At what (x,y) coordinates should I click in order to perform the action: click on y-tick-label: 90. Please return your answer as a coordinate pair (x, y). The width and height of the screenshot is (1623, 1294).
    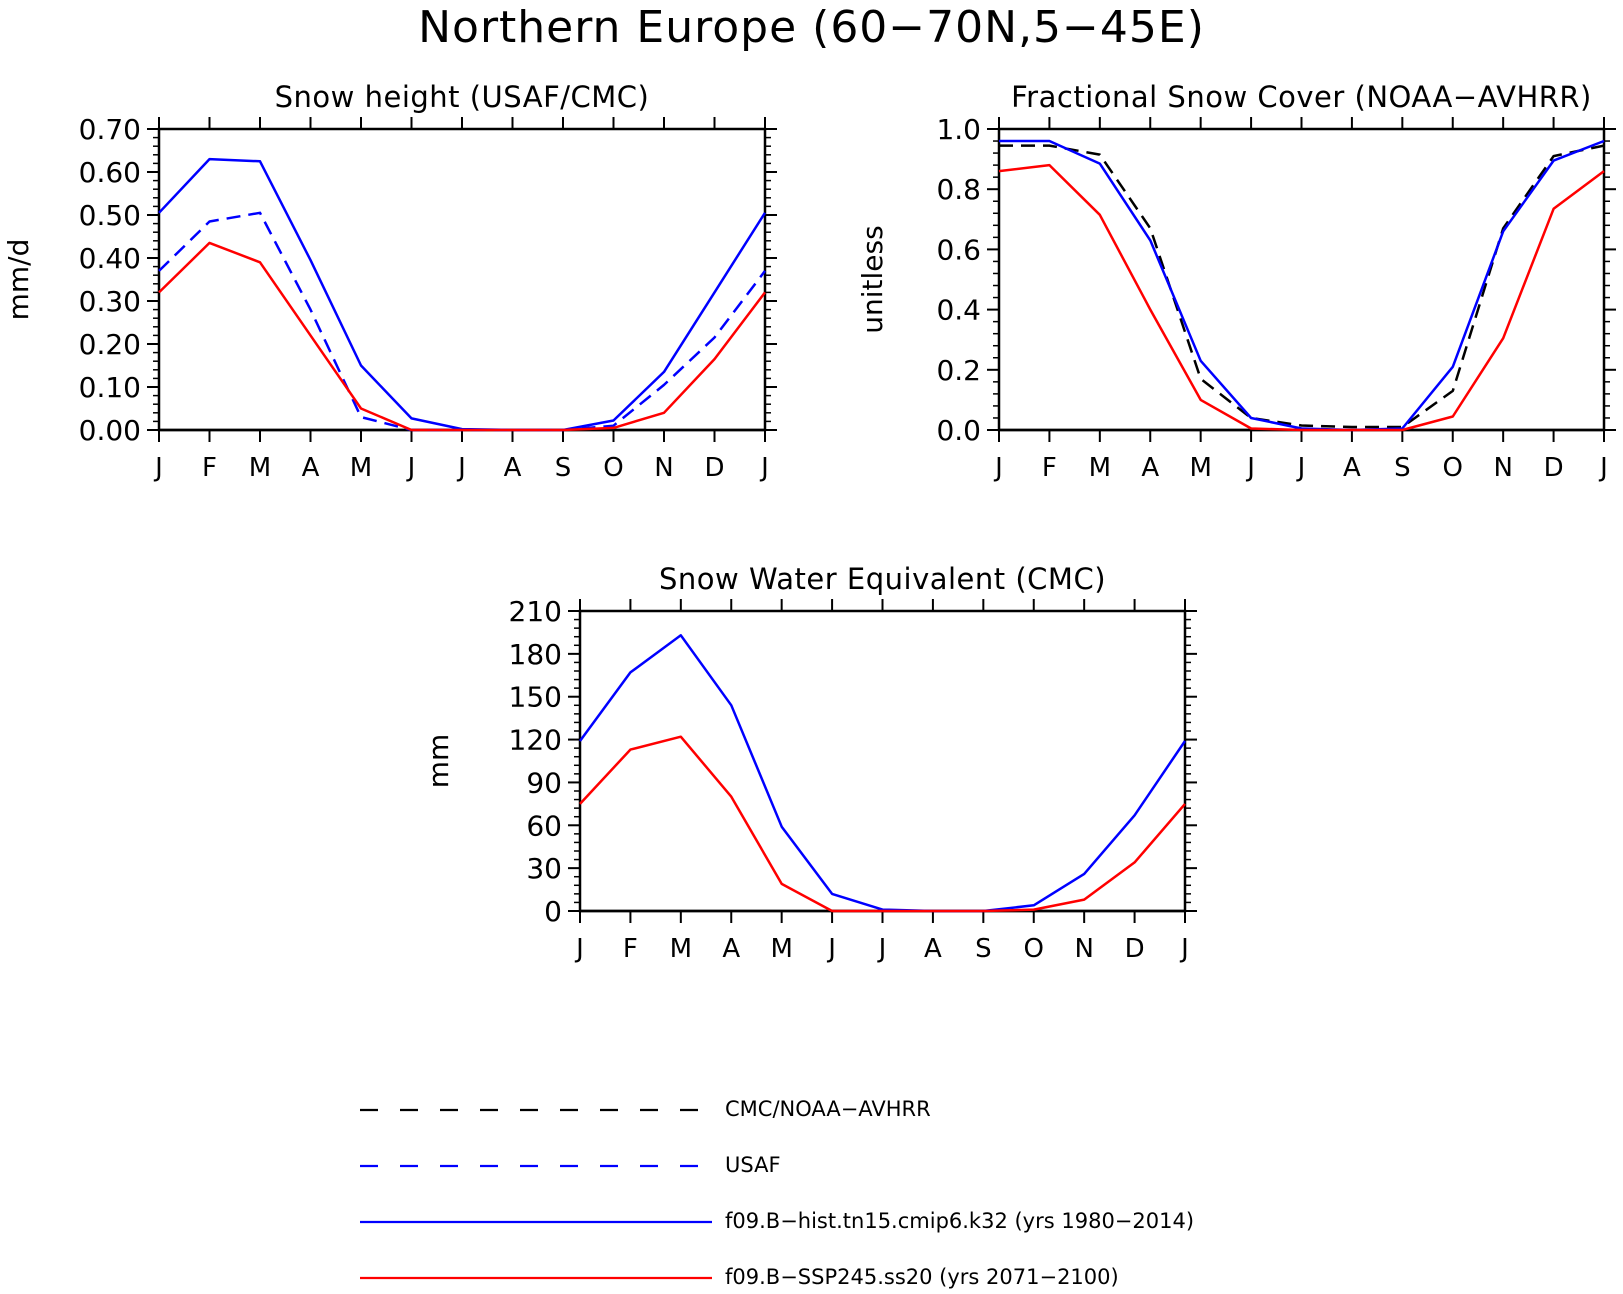
    Looking at the image, I should click on (544, 782).